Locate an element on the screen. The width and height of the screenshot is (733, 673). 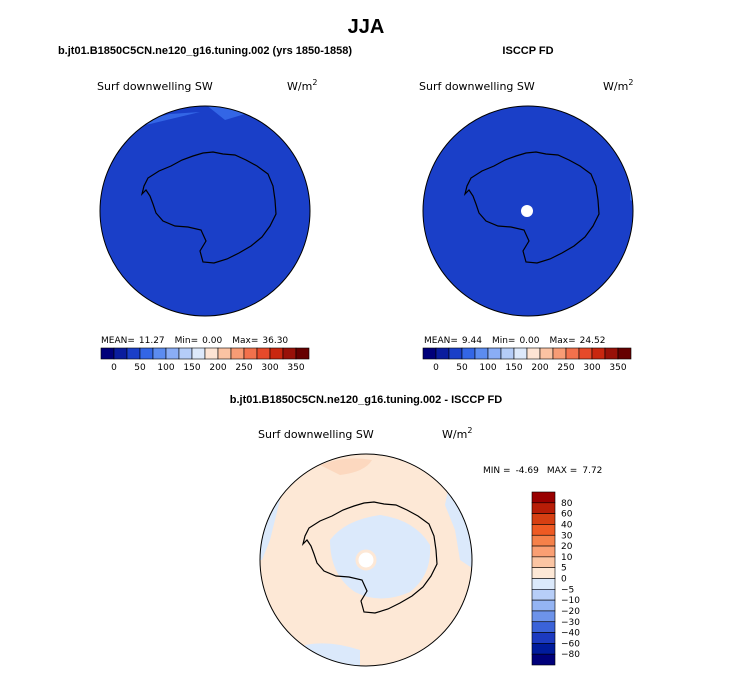
diff-colorbar-tick-label: −5 is located at coordinates (567, 590).